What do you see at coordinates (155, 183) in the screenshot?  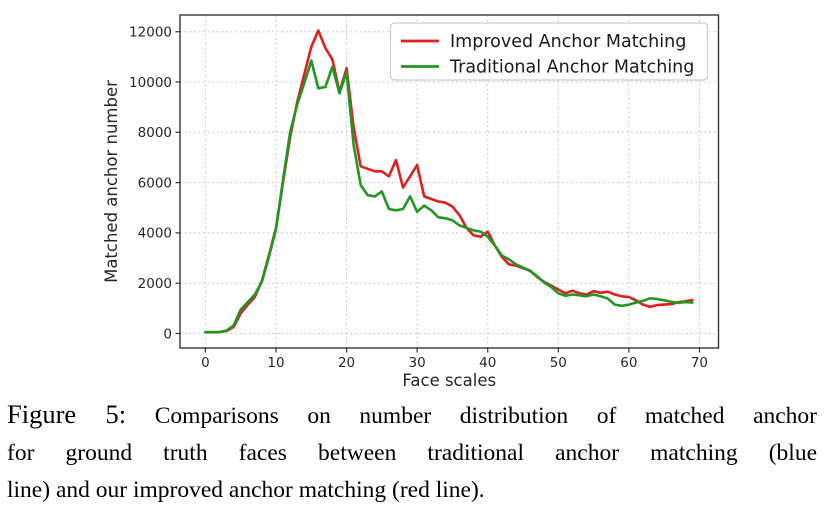 I see `y-tick-label: 6000` at bounding box center [155, 183].